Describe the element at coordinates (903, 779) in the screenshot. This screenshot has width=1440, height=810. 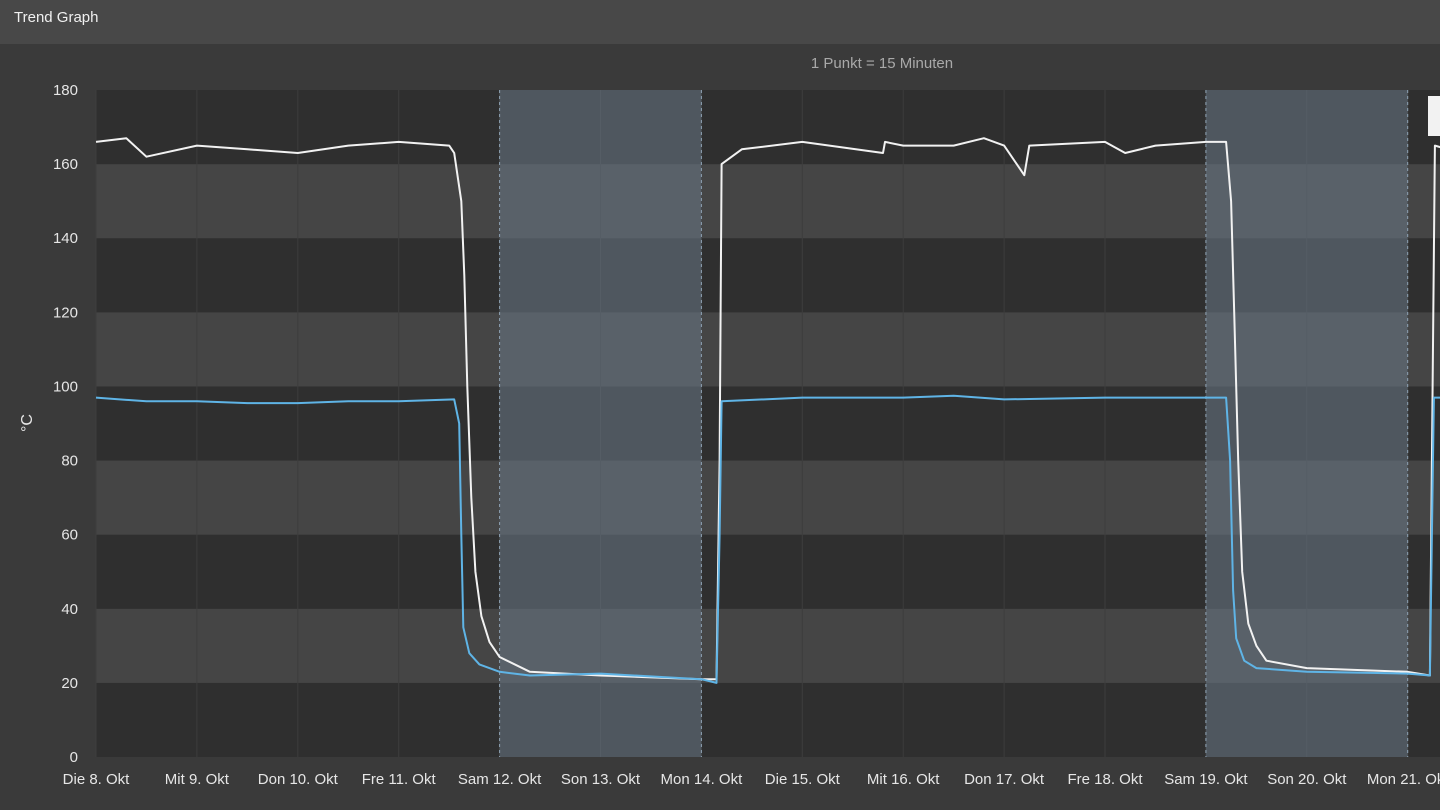
I see `x-tick-label: Mit 16. Okt` at that location.